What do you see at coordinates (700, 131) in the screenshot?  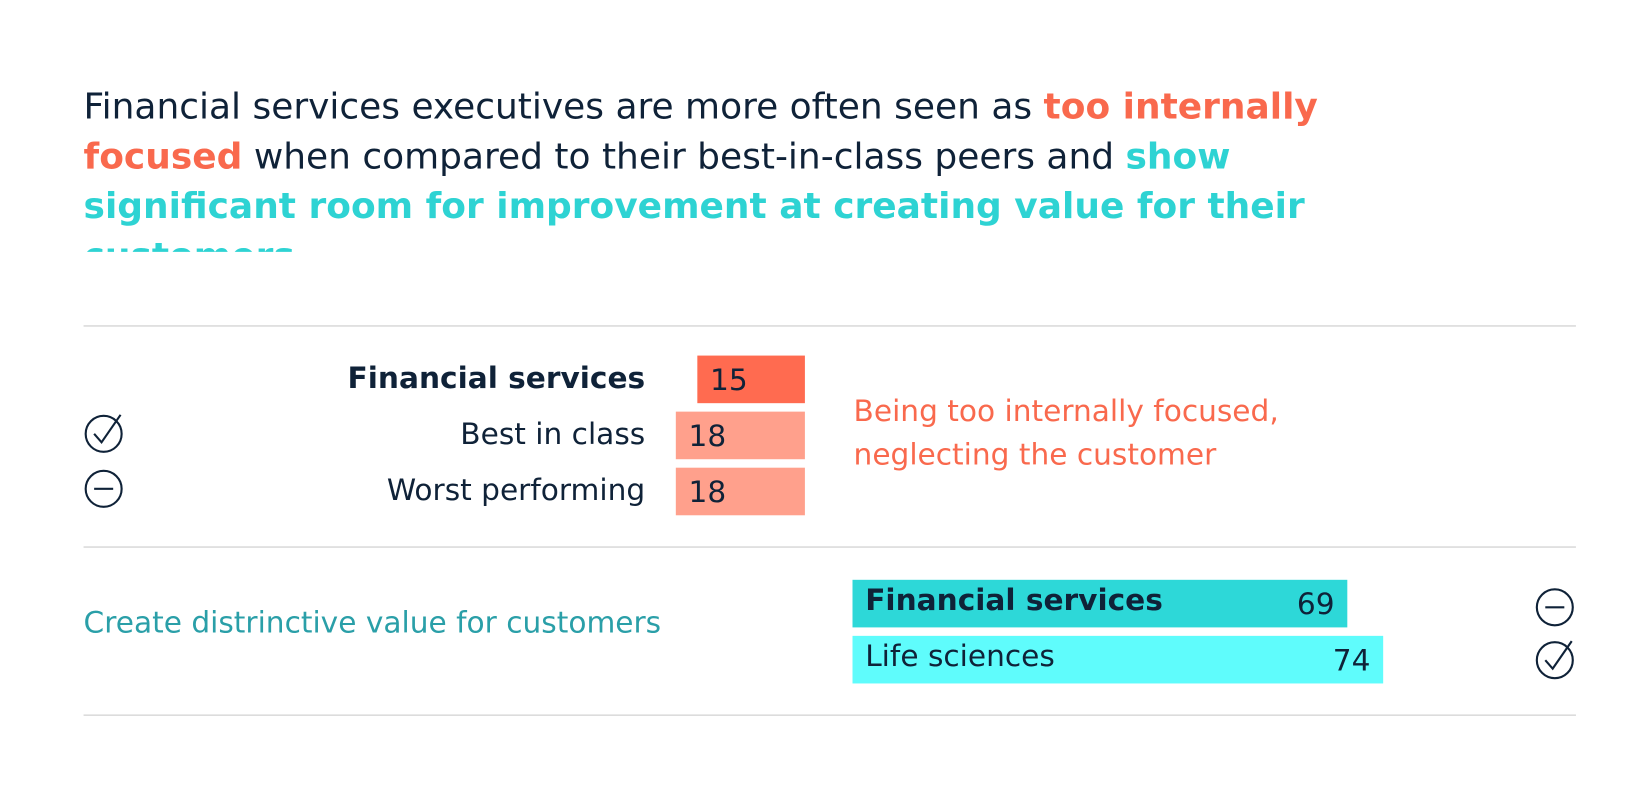 I see `headline-highlight: too internally focused` at bounding box center [700, 131].